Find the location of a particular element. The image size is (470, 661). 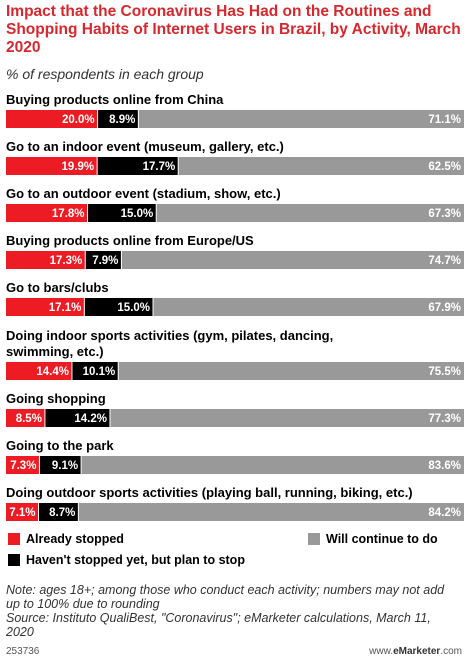

legend-label-will-continue: Will continue to do is located at coordinates (382, 539).